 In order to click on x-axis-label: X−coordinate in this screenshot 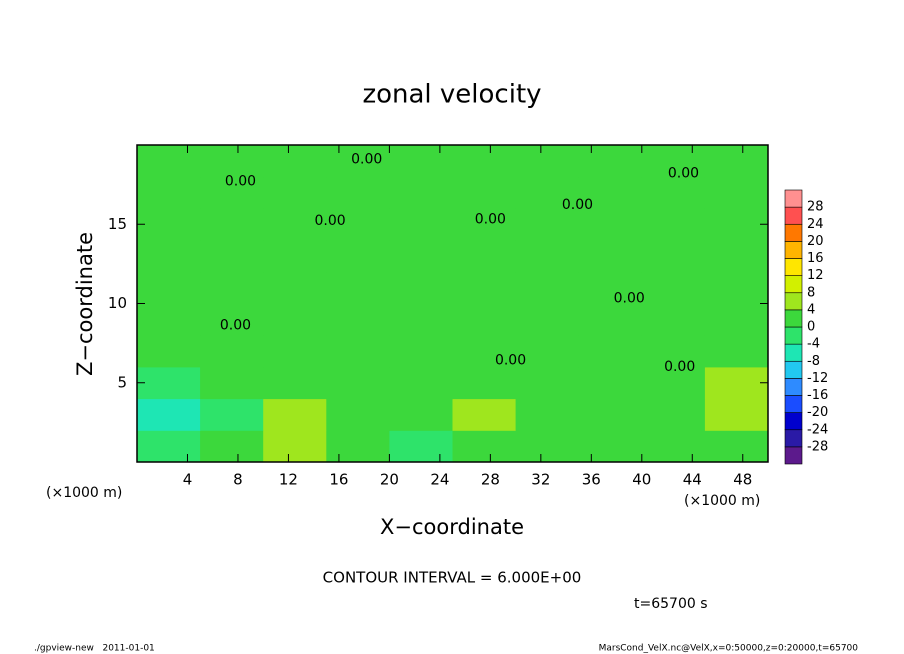, I will do `click(452, 527)`.